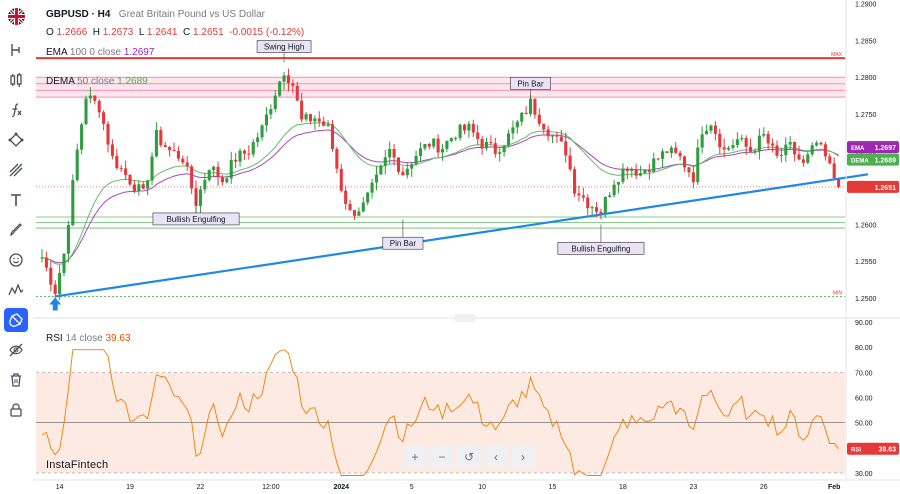 Image resolution: width=900 pixels, height=494 pixels. I want to click on magnet-icon, so click(16, 320).